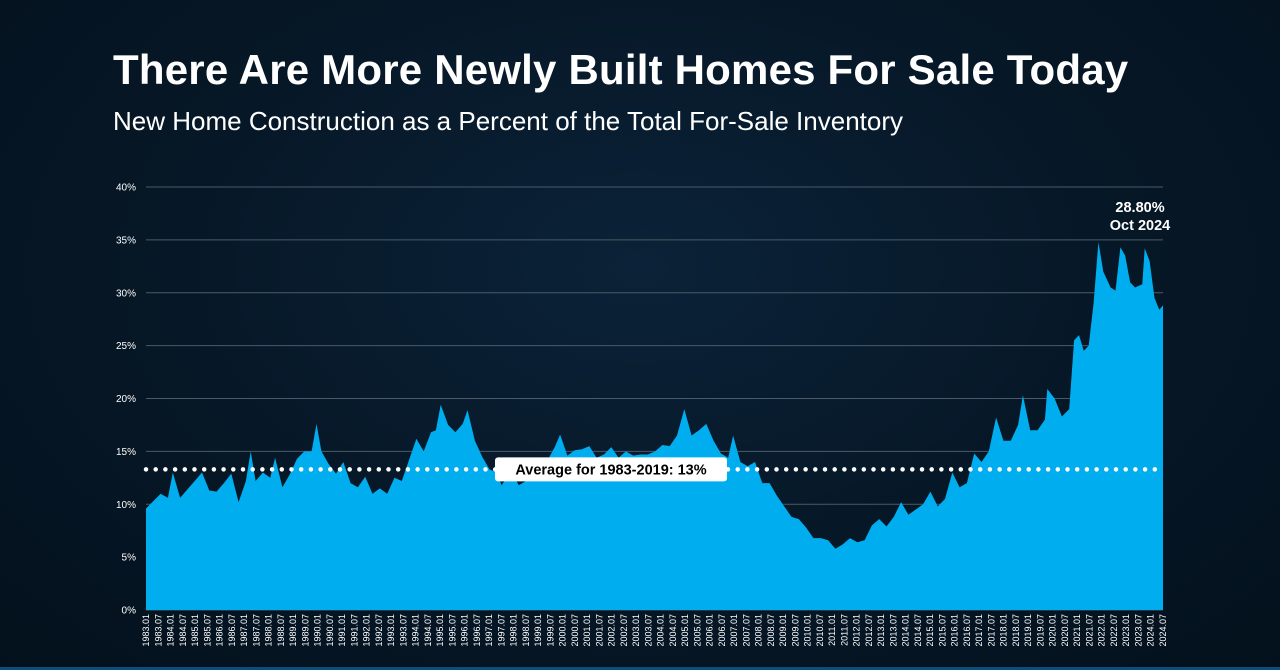 The width and height of the screenshot is (1280, 670). What do you see at coordinates (1028, 630) in the screenshot?
I see `x-tick-label: 2019.01` at bounding box center [1028, 630].